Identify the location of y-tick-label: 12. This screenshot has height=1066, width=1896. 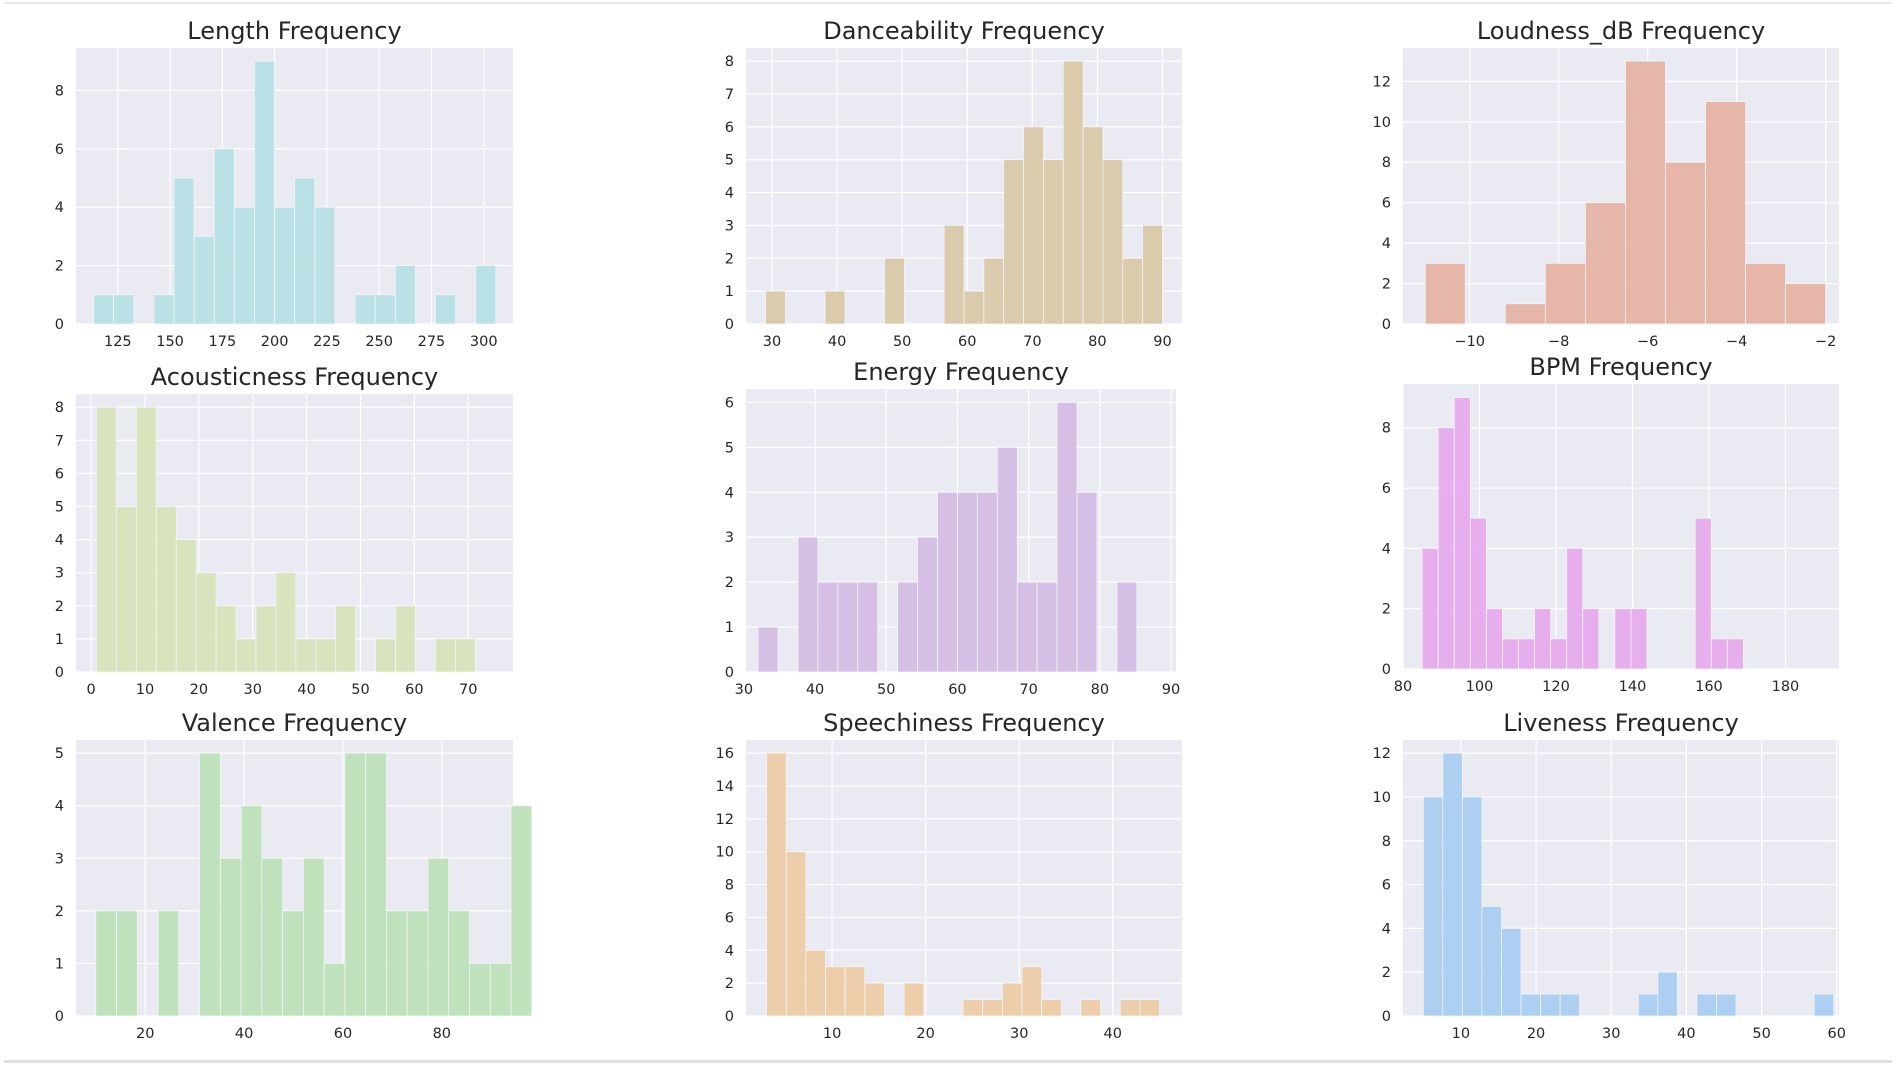
(725, 820).